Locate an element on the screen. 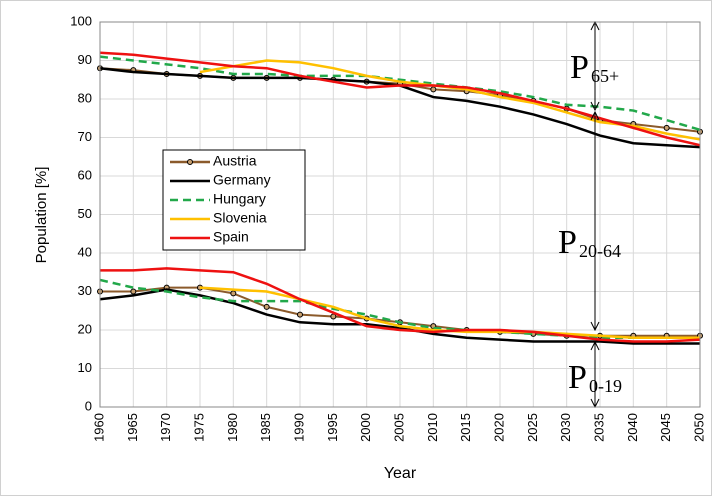 This screenshot has height=496, width=712. x-tick-label: 2005 is located at coordinates (398, 427).